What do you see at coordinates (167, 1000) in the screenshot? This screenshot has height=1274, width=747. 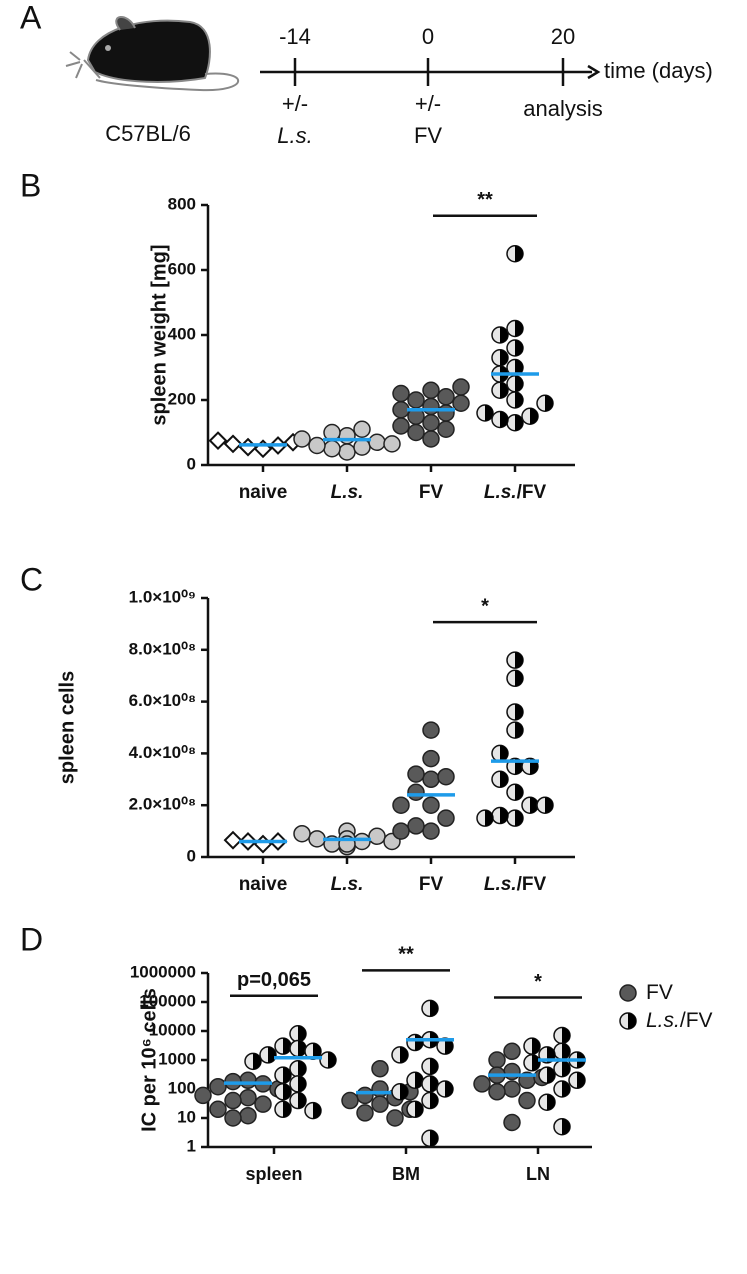 I see `y-tick-label: 100000` at bounding box center [167, 1000].